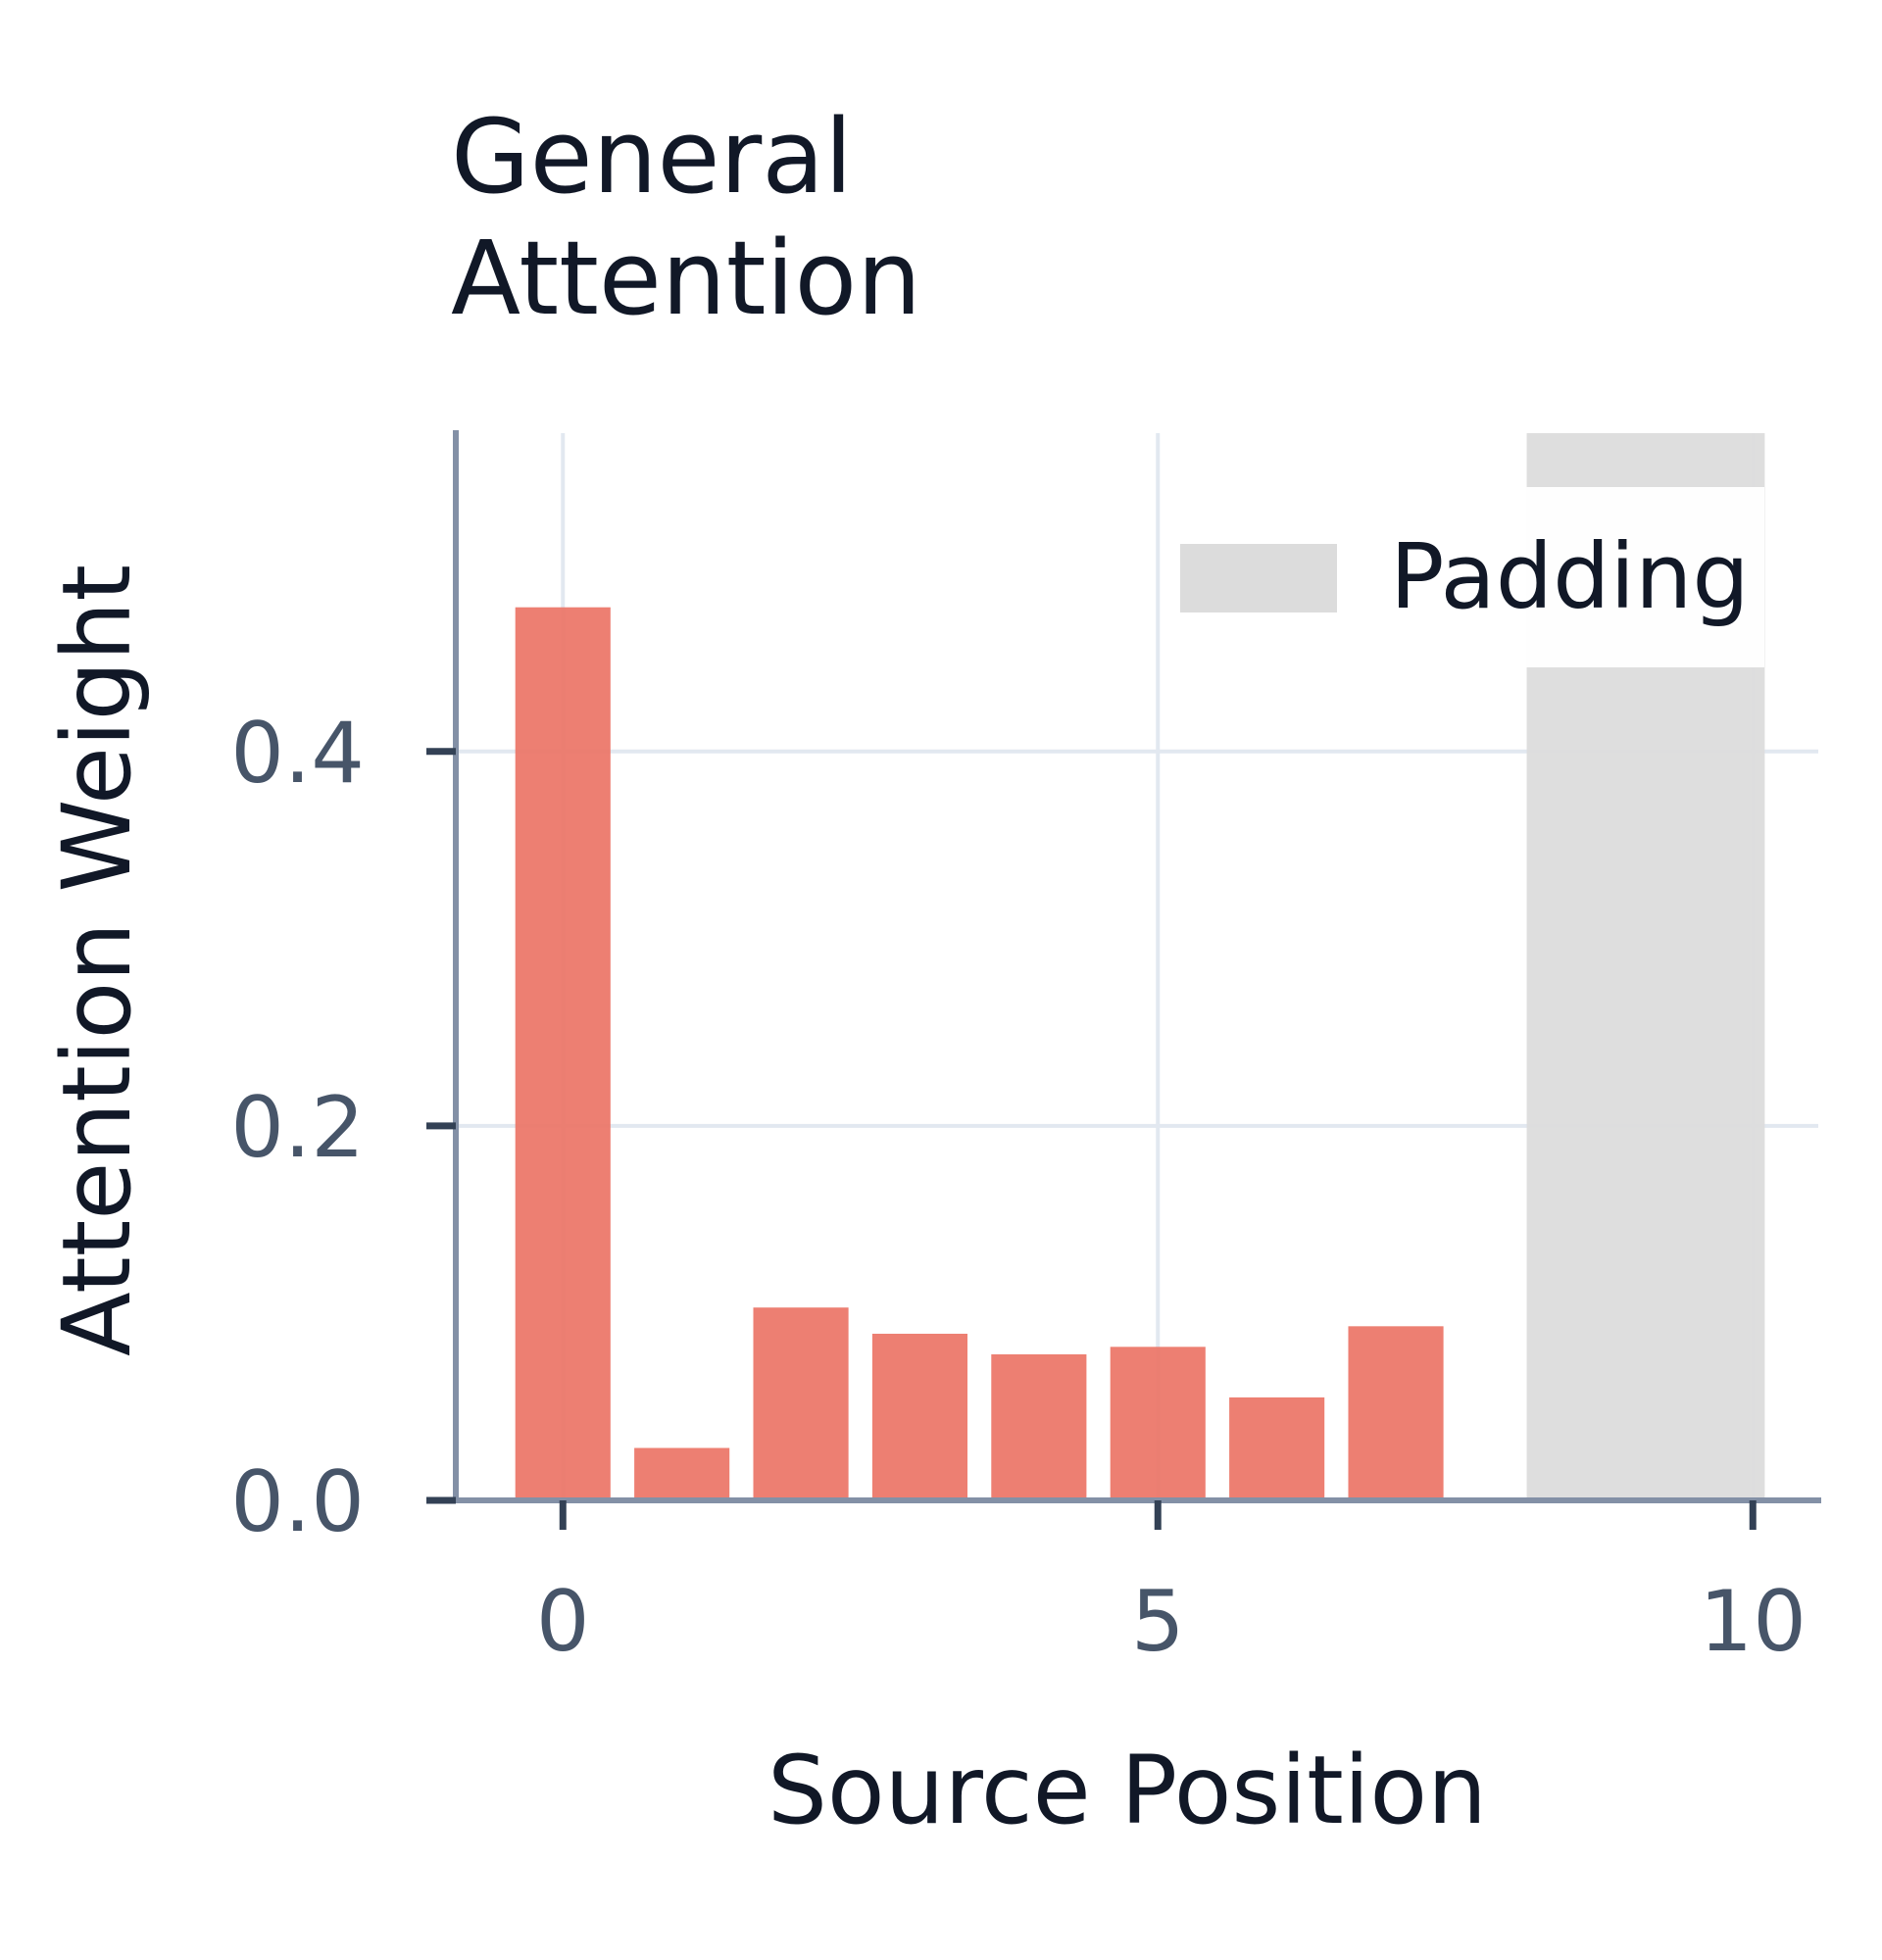 The height and width of the screenshot is (1960, 1882). I want to click on chart-title-line-1: General, so click(652, 157).